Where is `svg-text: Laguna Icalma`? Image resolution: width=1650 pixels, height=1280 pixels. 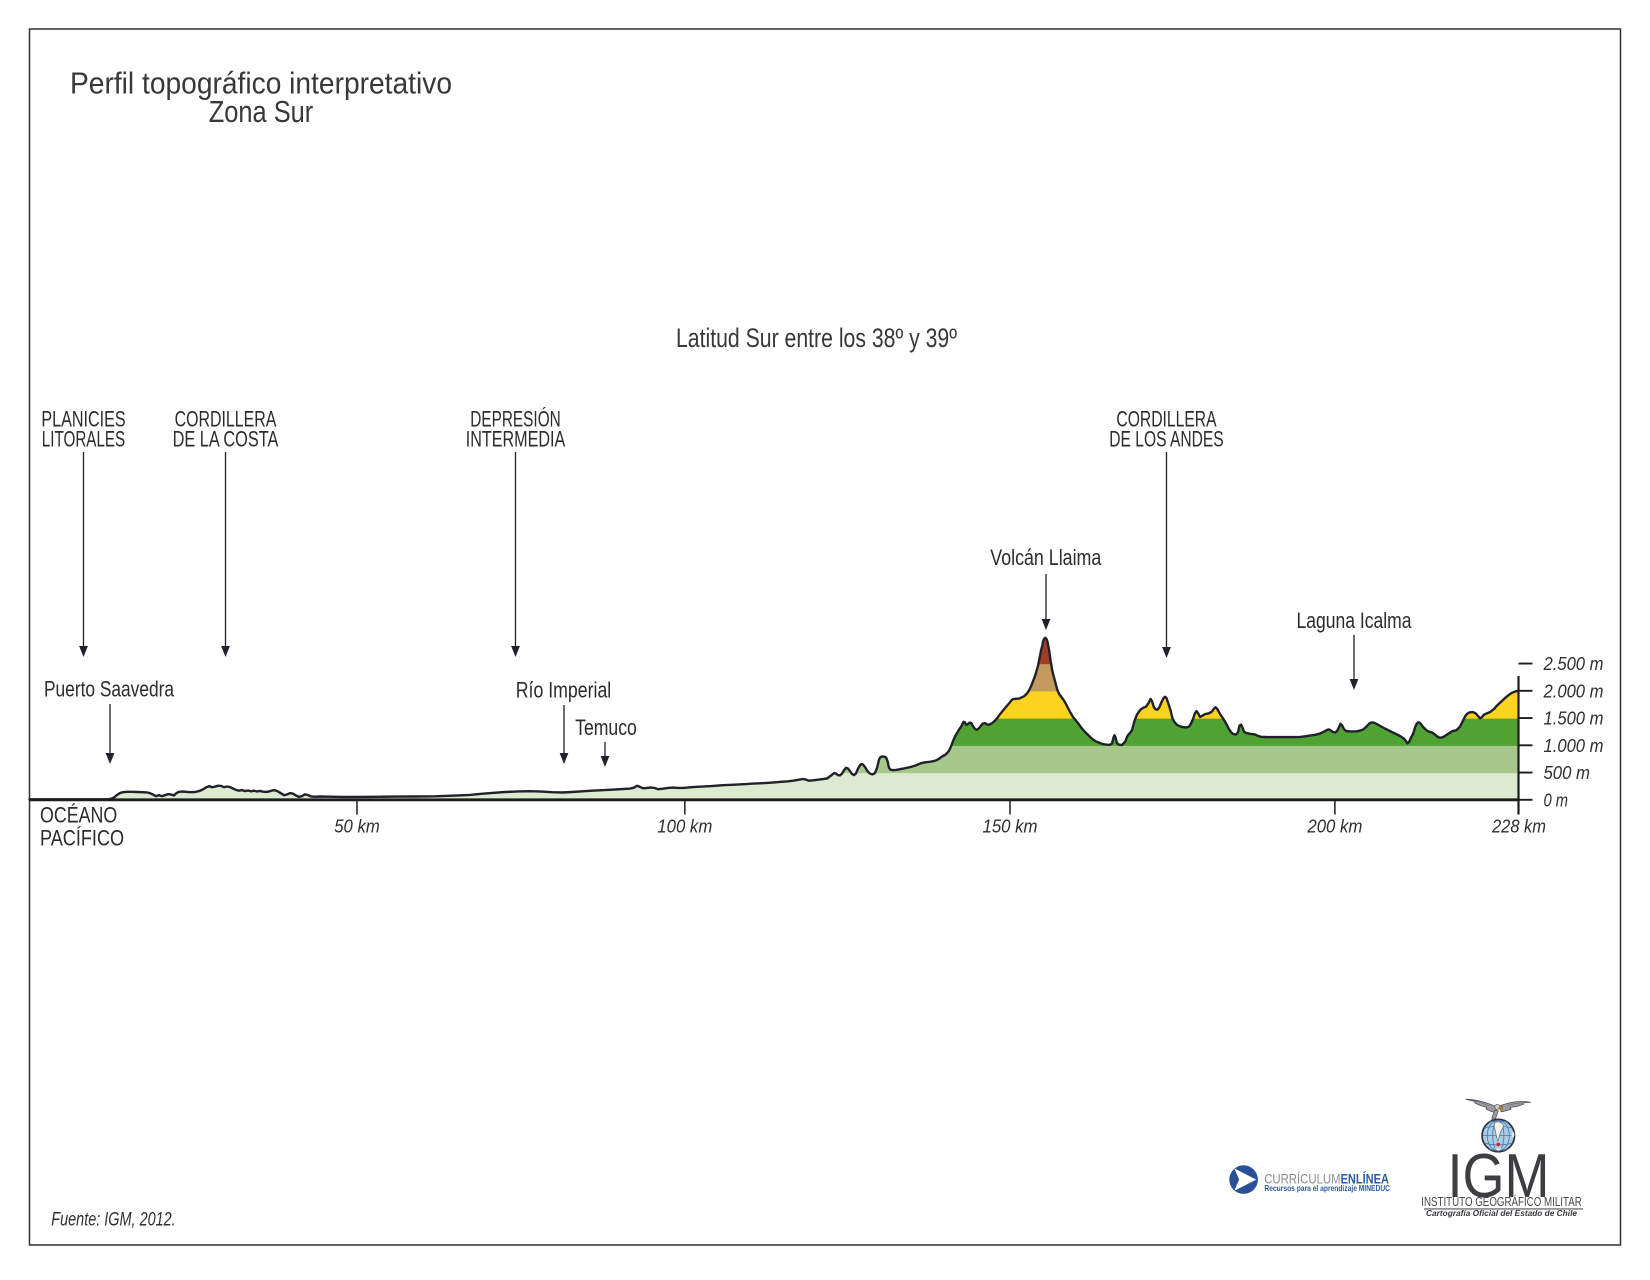
svg-text: Laguna Icalma is located at coordinates (1354, 620).